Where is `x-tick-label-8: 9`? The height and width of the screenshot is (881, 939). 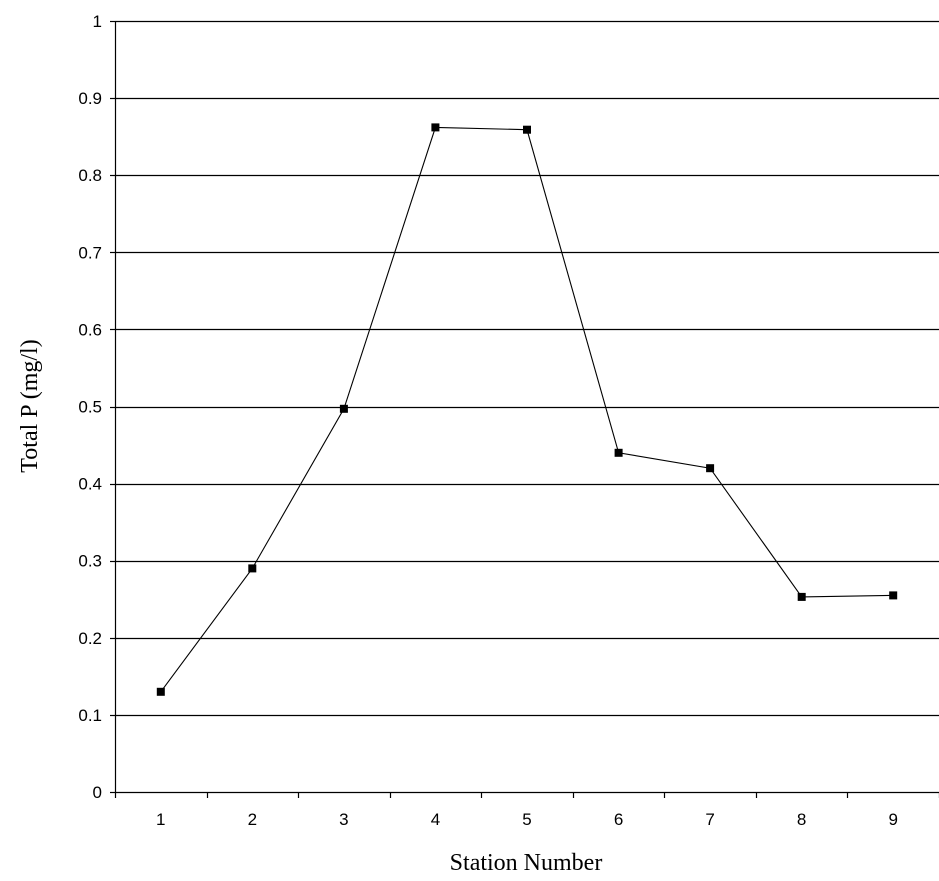
x-tick-label-8: 9 is located at coordinates (892, 819).